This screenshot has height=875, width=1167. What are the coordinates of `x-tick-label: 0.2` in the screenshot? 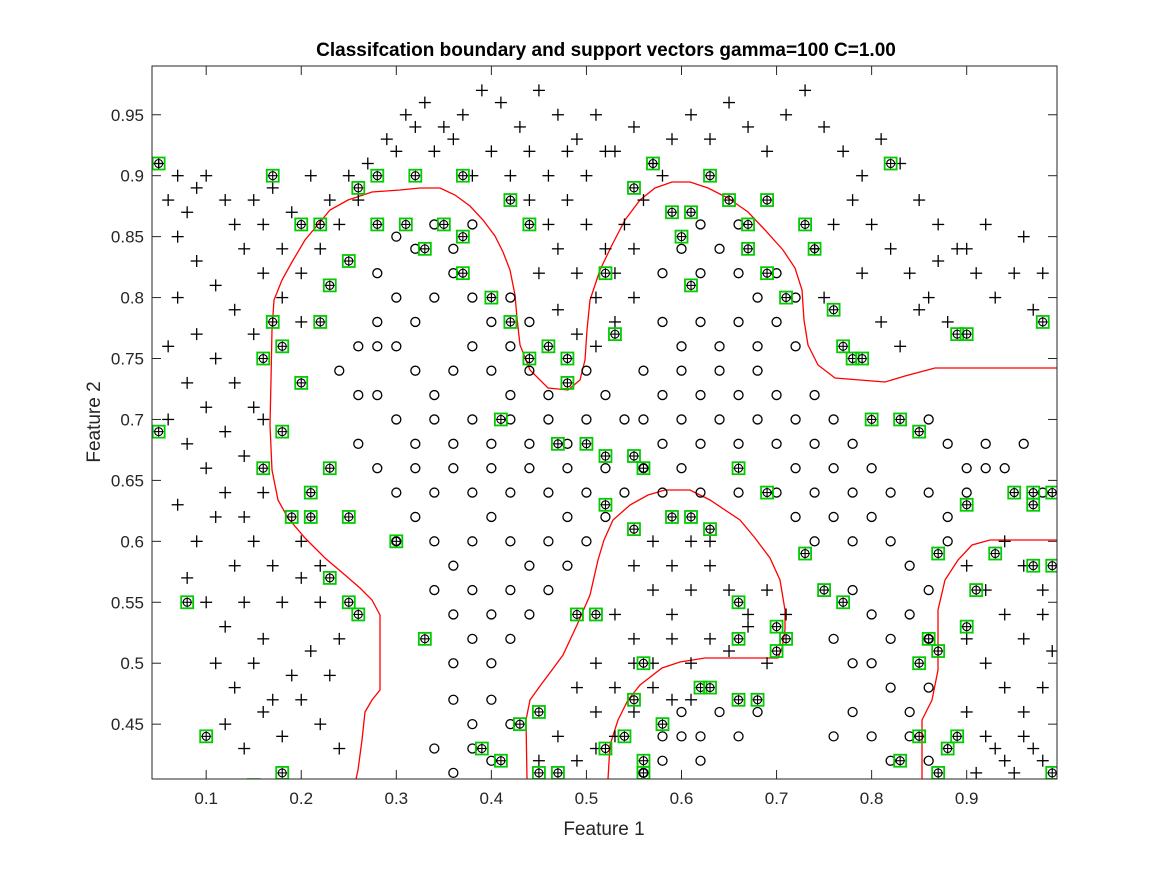 It's located at (301, 798).